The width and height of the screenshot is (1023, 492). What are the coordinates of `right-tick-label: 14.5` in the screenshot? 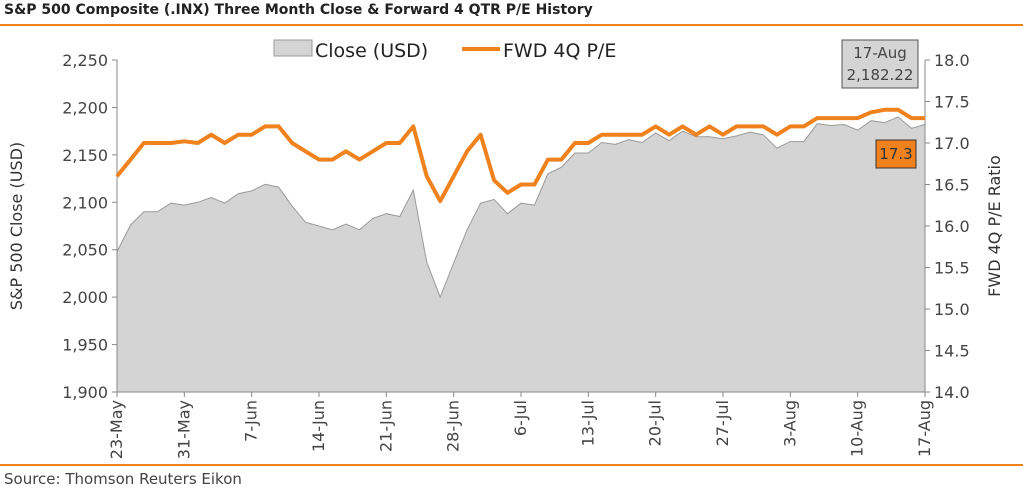 It's located at (952, 351).